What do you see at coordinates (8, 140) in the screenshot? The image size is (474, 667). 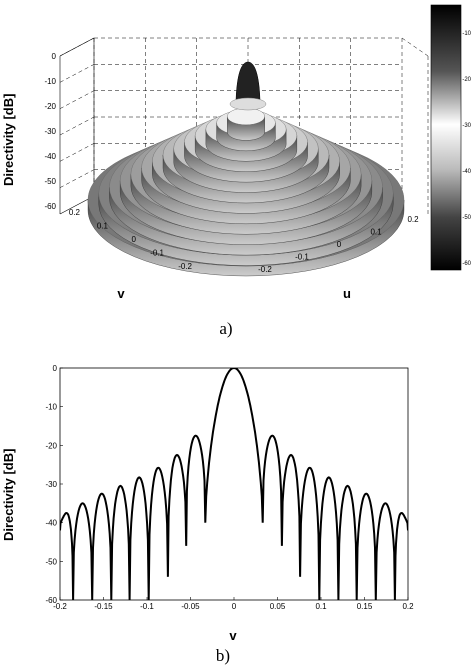 I see `z-axis-label: Directivity [dB]` at bounding box center [8, 140].